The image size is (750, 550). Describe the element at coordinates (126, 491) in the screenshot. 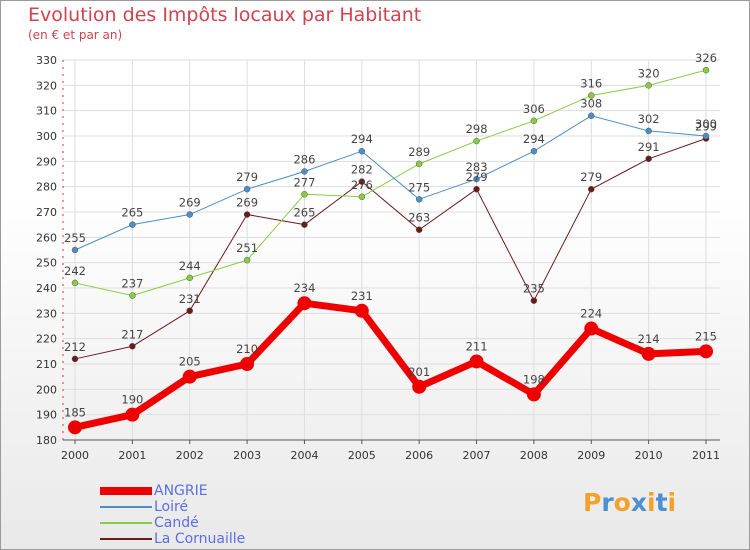

I see `legend-swatch-angrie` at that location.